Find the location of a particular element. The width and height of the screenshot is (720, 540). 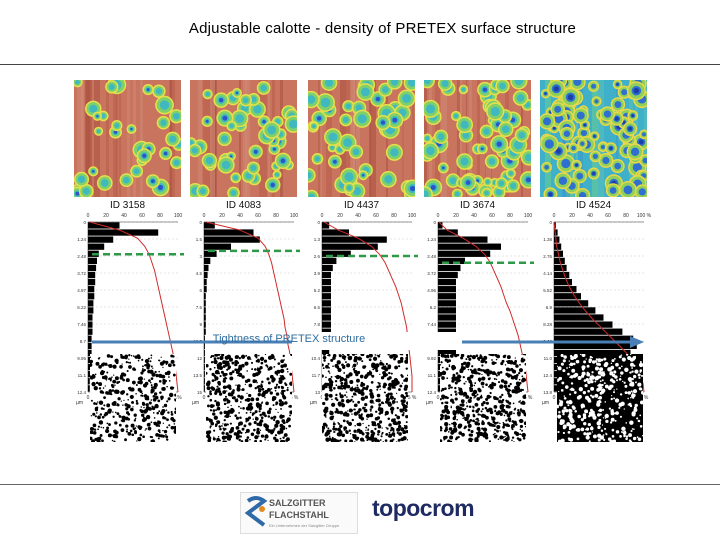

unit-label: µm is located at coordinates (79, 403).